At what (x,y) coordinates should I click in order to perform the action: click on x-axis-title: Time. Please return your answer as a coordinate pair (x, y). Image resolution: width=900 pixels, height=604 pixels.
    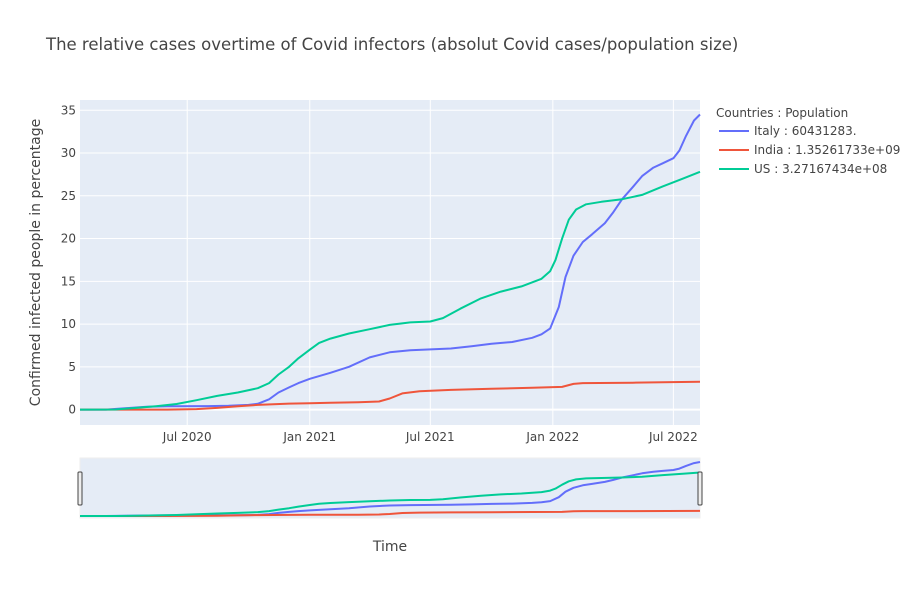
    Looking at the image, I should click on (389, 547).